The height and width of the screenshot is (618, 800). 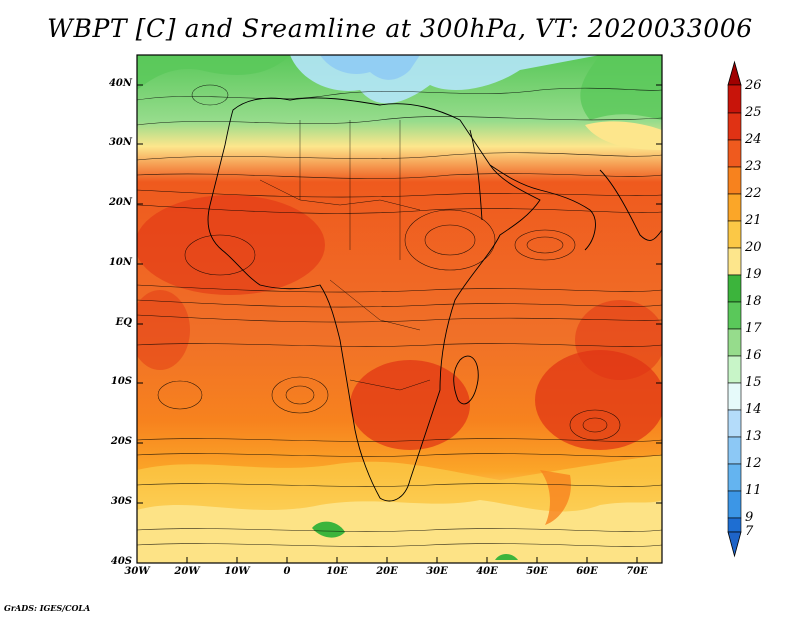 What do you see at coordinates (121, 561) in the screenshot?
I see `lat-label-40s: 40S` at bounding box center [121, 561].